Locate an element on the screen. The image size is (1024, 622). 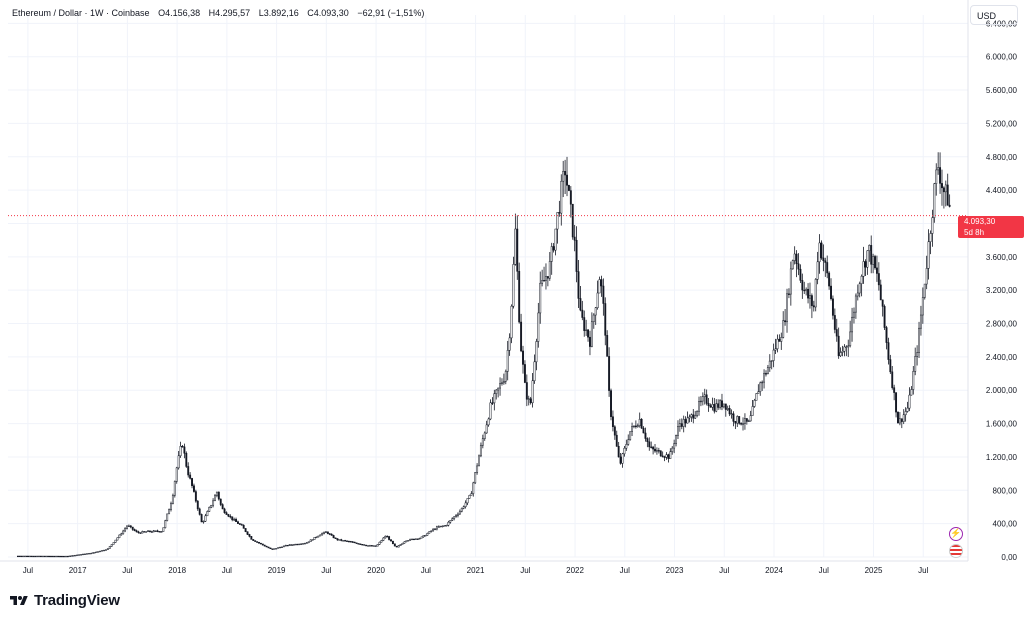
change-value: −62,91 (−1,51%) is located at coordinates (391, 13).